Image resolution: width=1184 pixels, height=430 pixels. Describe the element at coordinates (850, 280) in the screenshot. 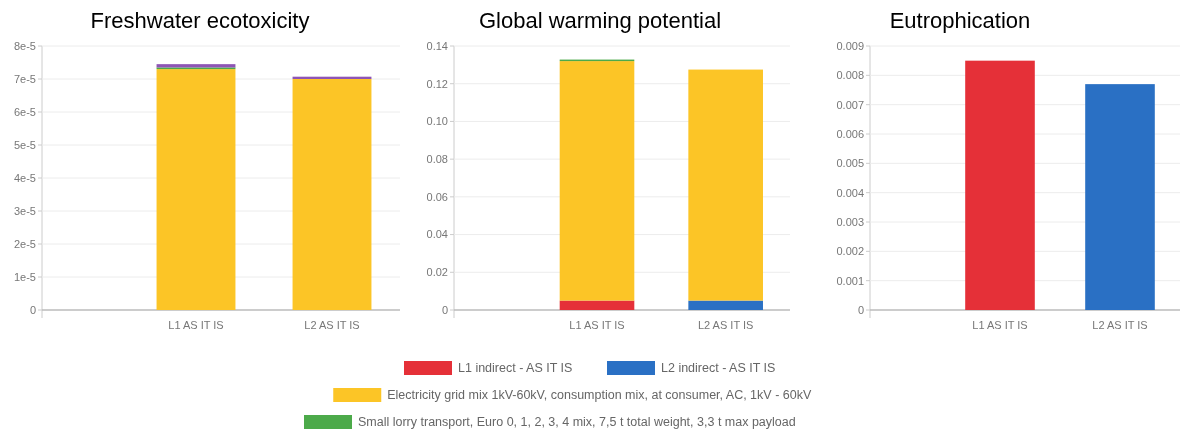

I see `y-tick-label: 0.001` at that location.